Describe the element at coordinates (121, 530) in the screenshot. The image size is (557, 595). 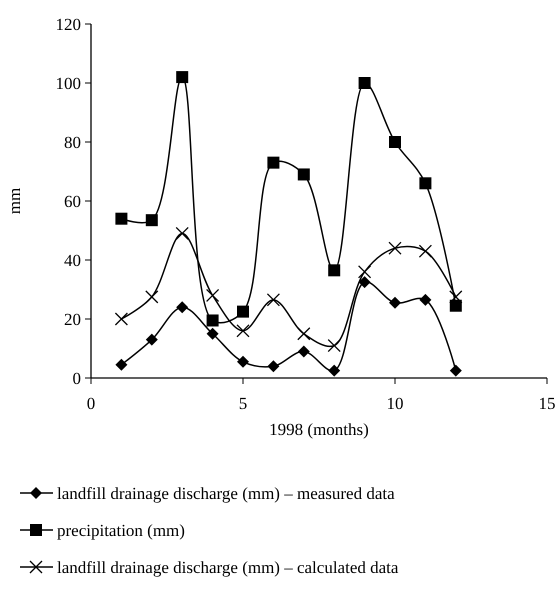
I see `legend-label: precipitation (mm)` at that location.